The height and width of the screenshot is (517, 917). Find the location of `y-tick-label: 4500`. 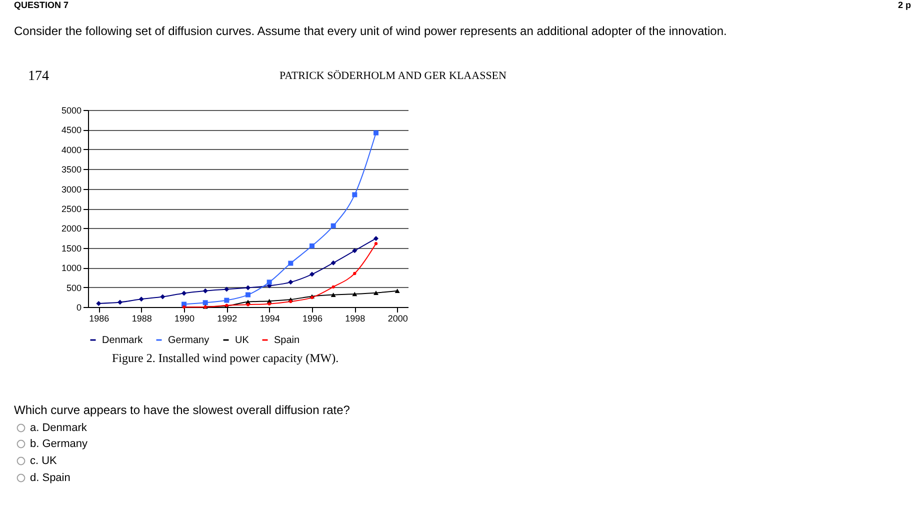

y-tick-label: 4500 is located at coordinates (71, 130).